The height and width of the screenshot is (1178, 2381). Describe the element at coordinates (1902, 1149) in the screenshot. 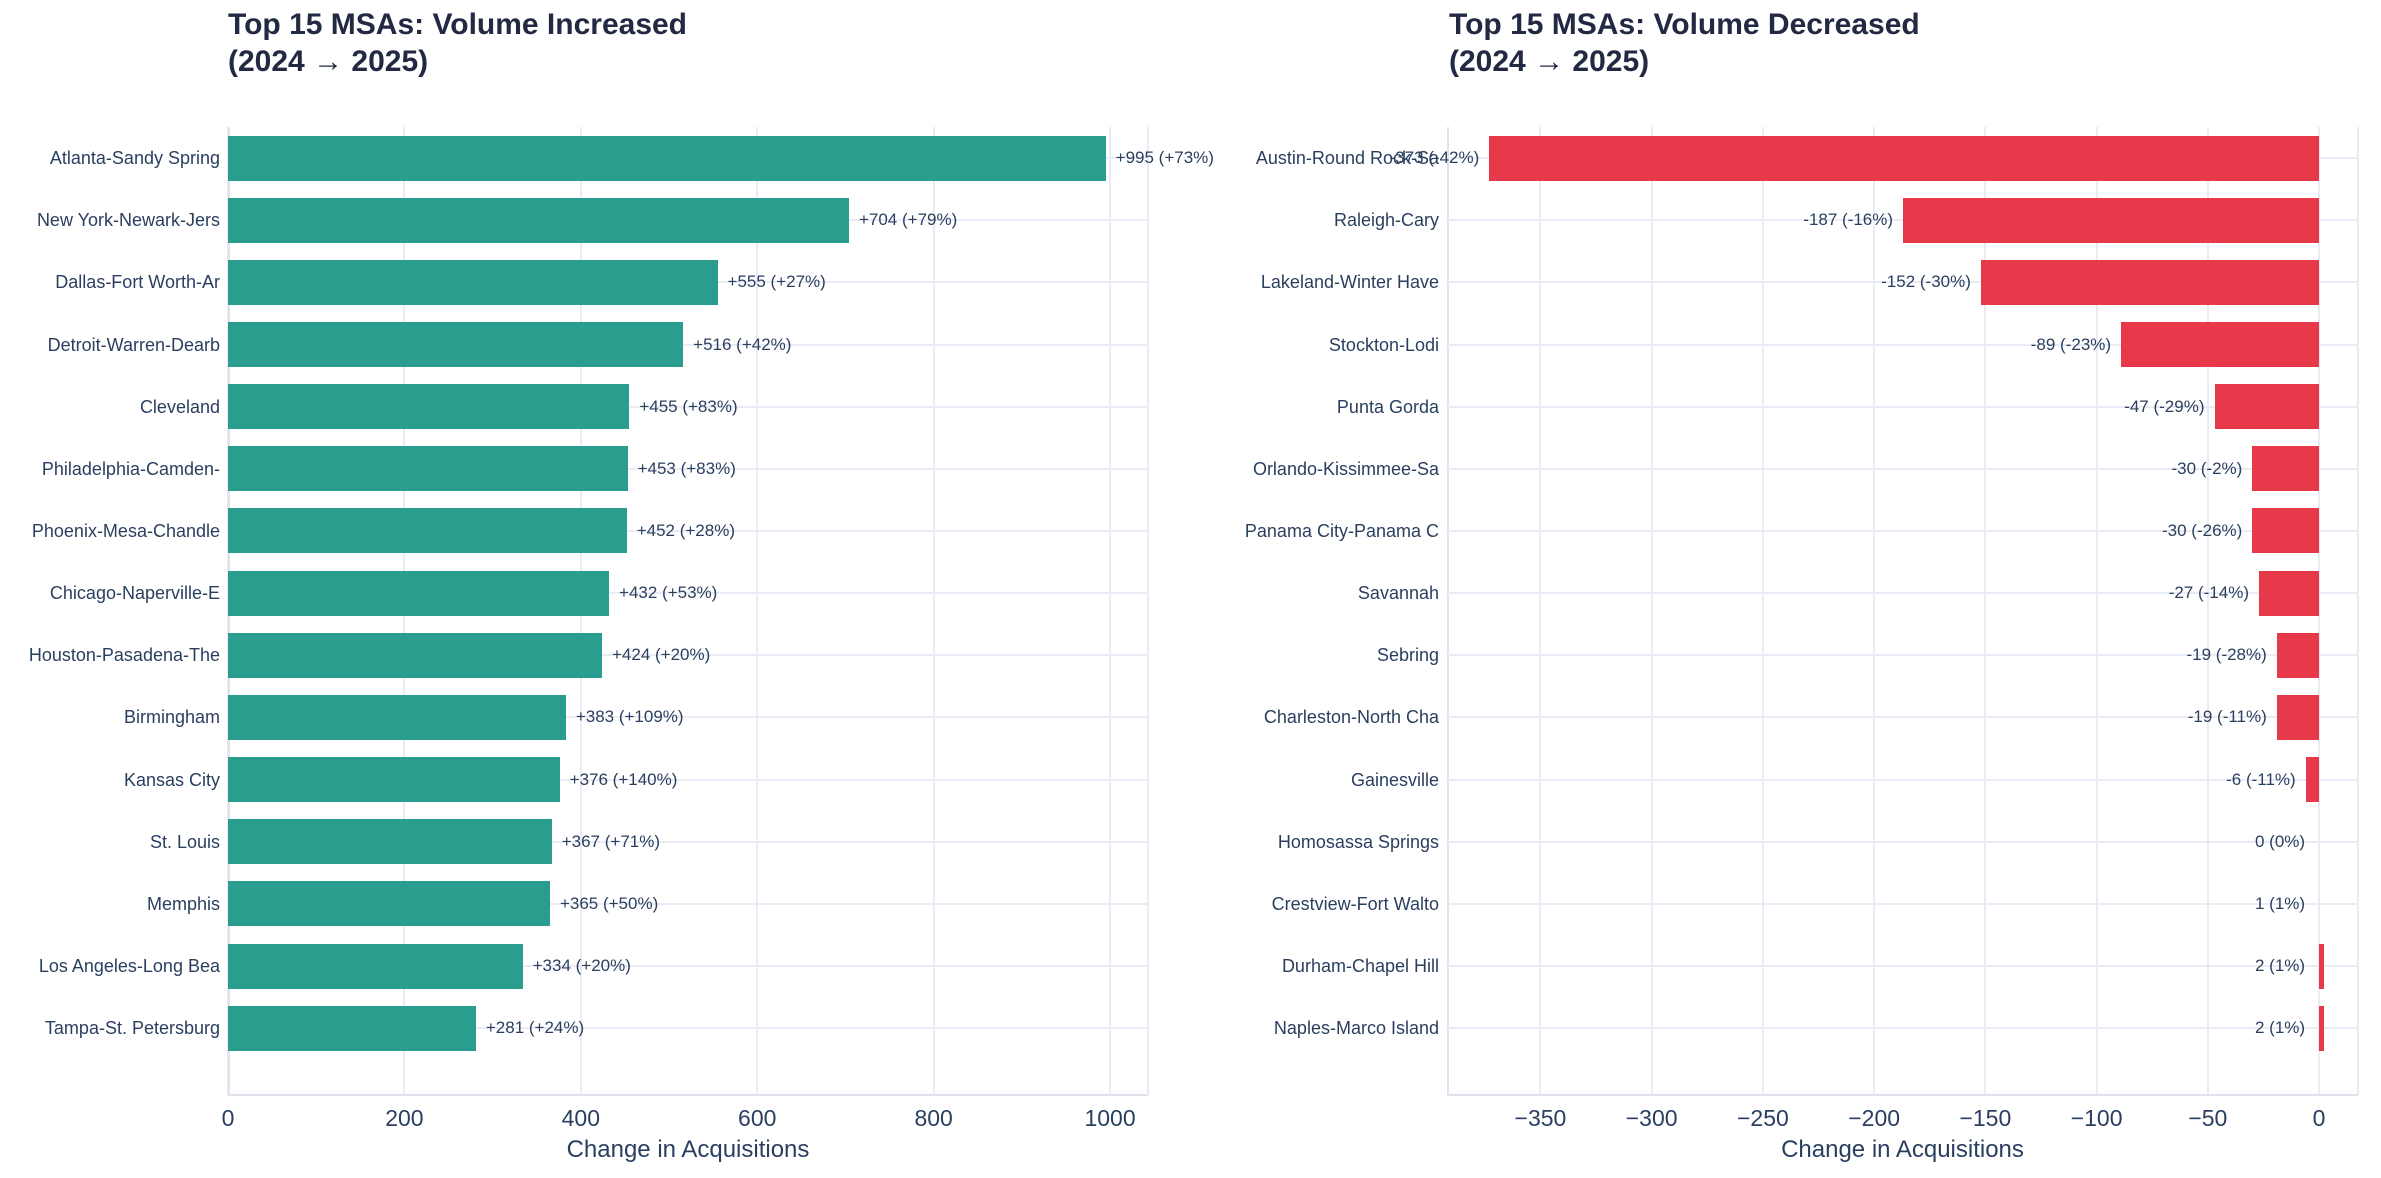

I see `x-axis-title-decreased: Change in Acquisitions` at that location.